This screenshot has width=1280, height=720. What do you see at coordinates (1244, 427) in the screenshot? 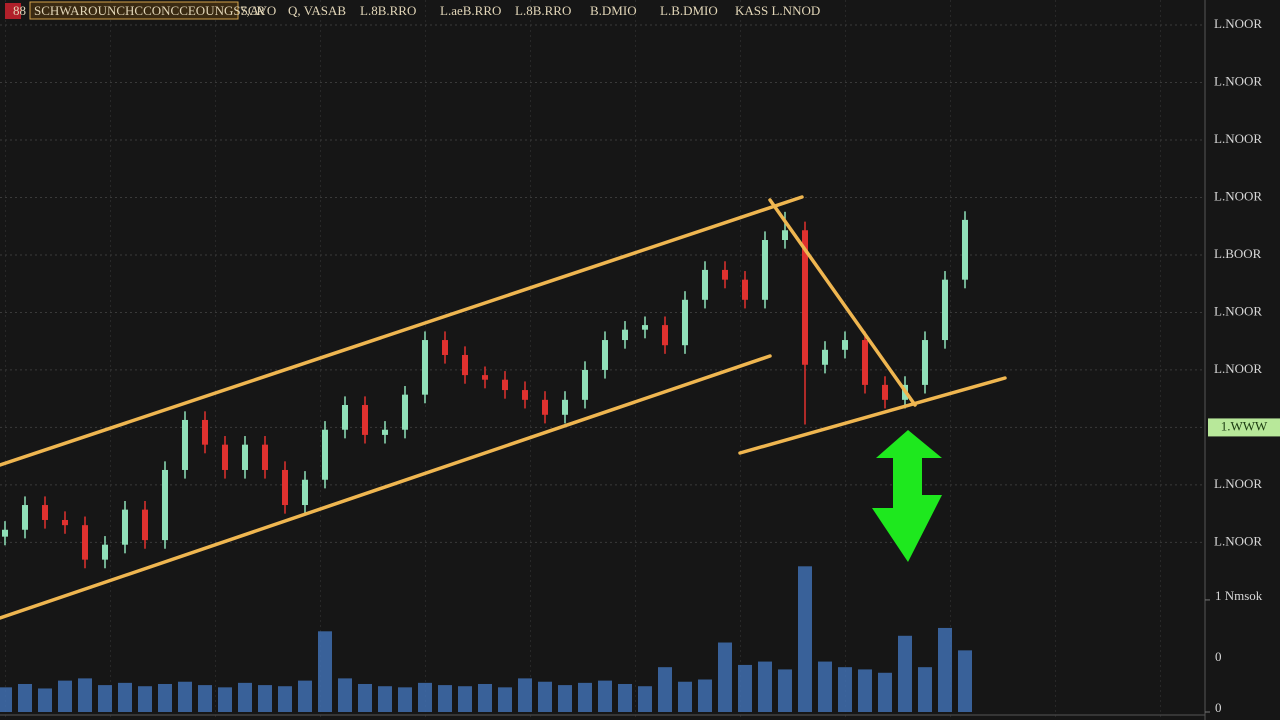
I see `last-price-box` at bounding box center [1244, 427].